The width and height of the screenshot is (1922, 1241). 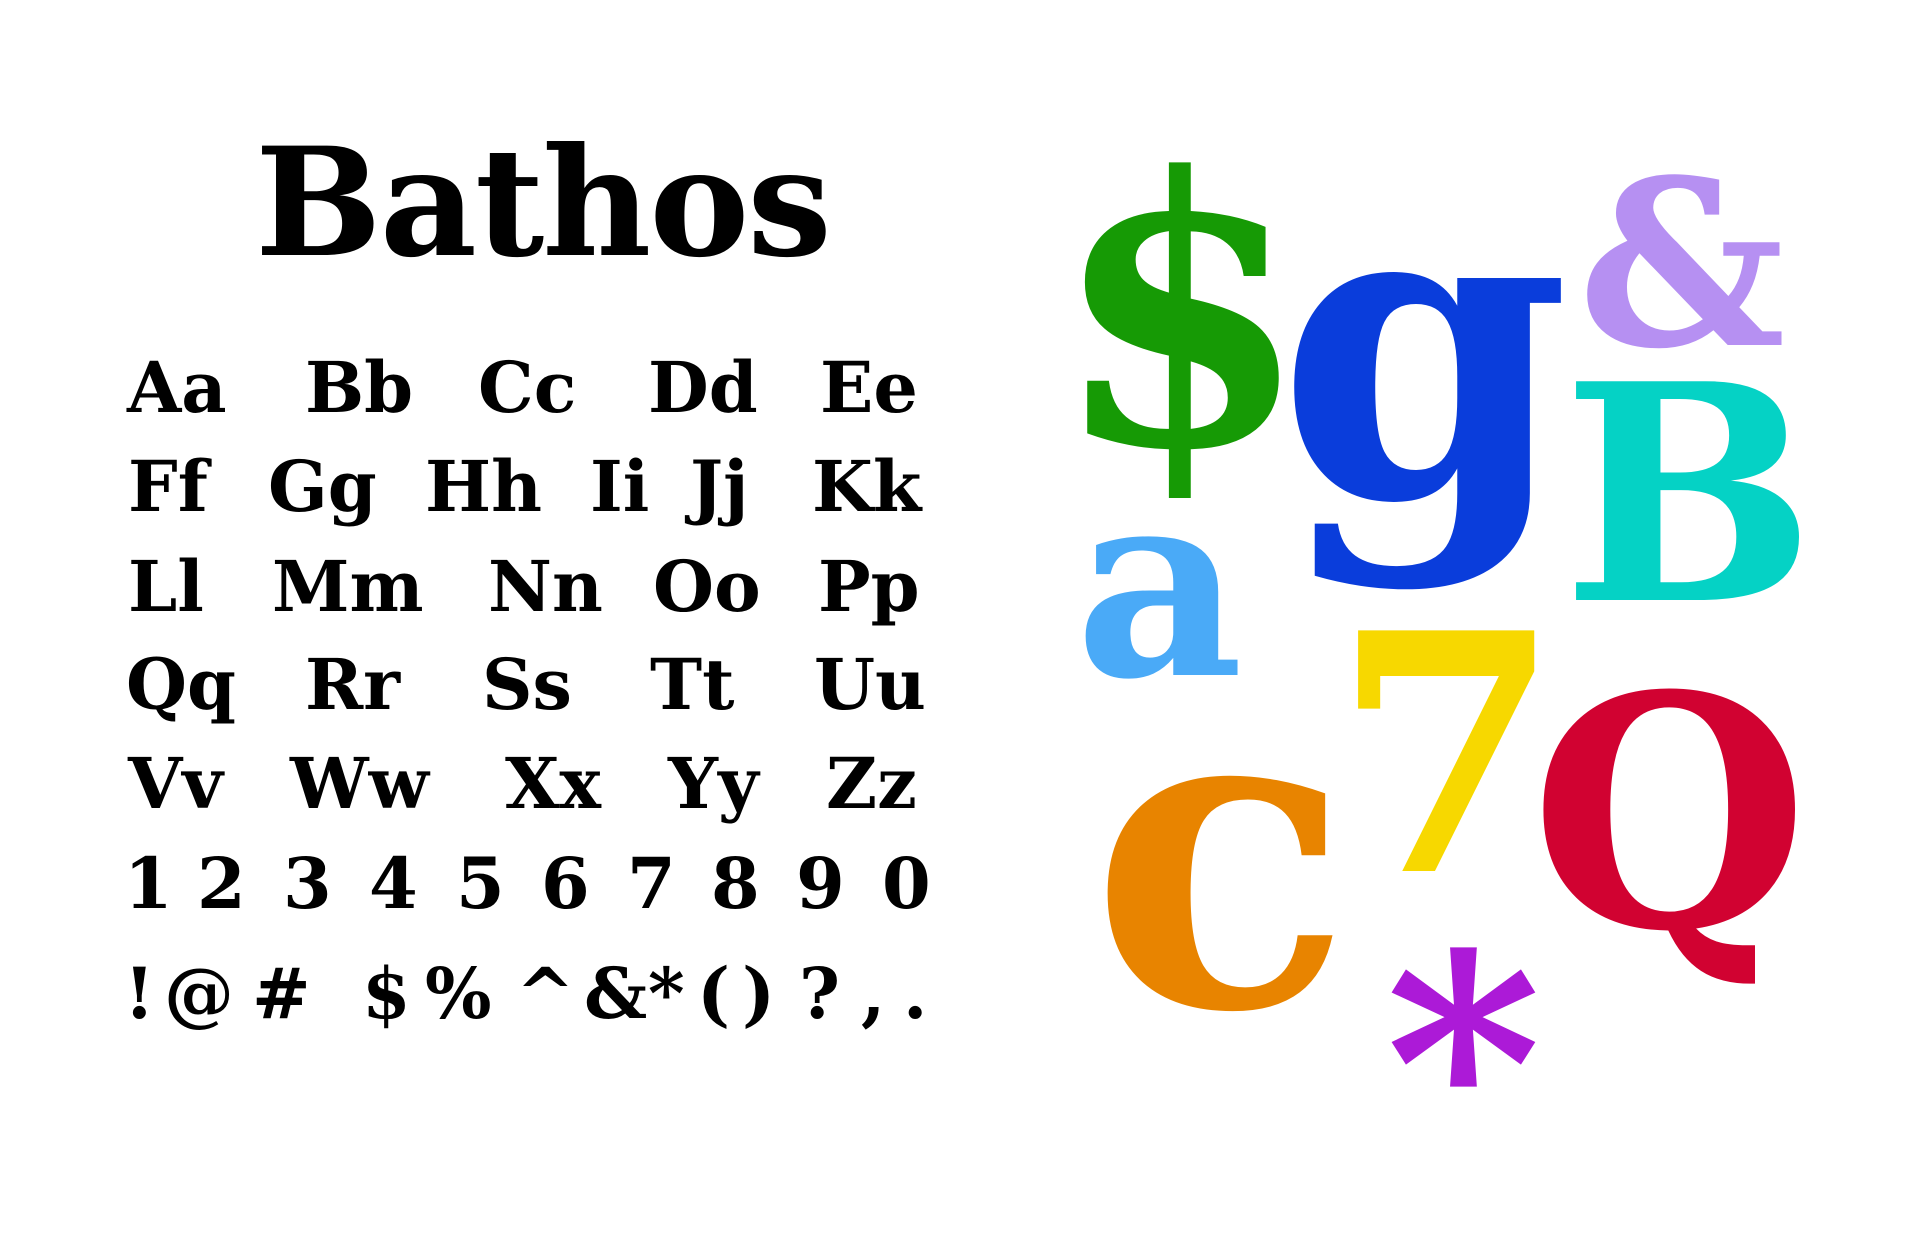 What do you see at coordinates (692, 684) in the screenshot?
I see `glyph-pair: Tt` at bounding box center [692, 684].